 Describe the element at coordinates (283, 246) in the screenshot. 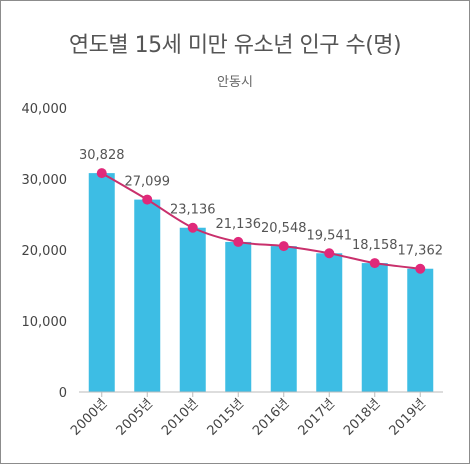

I see `trend-point-2016년` at that location.